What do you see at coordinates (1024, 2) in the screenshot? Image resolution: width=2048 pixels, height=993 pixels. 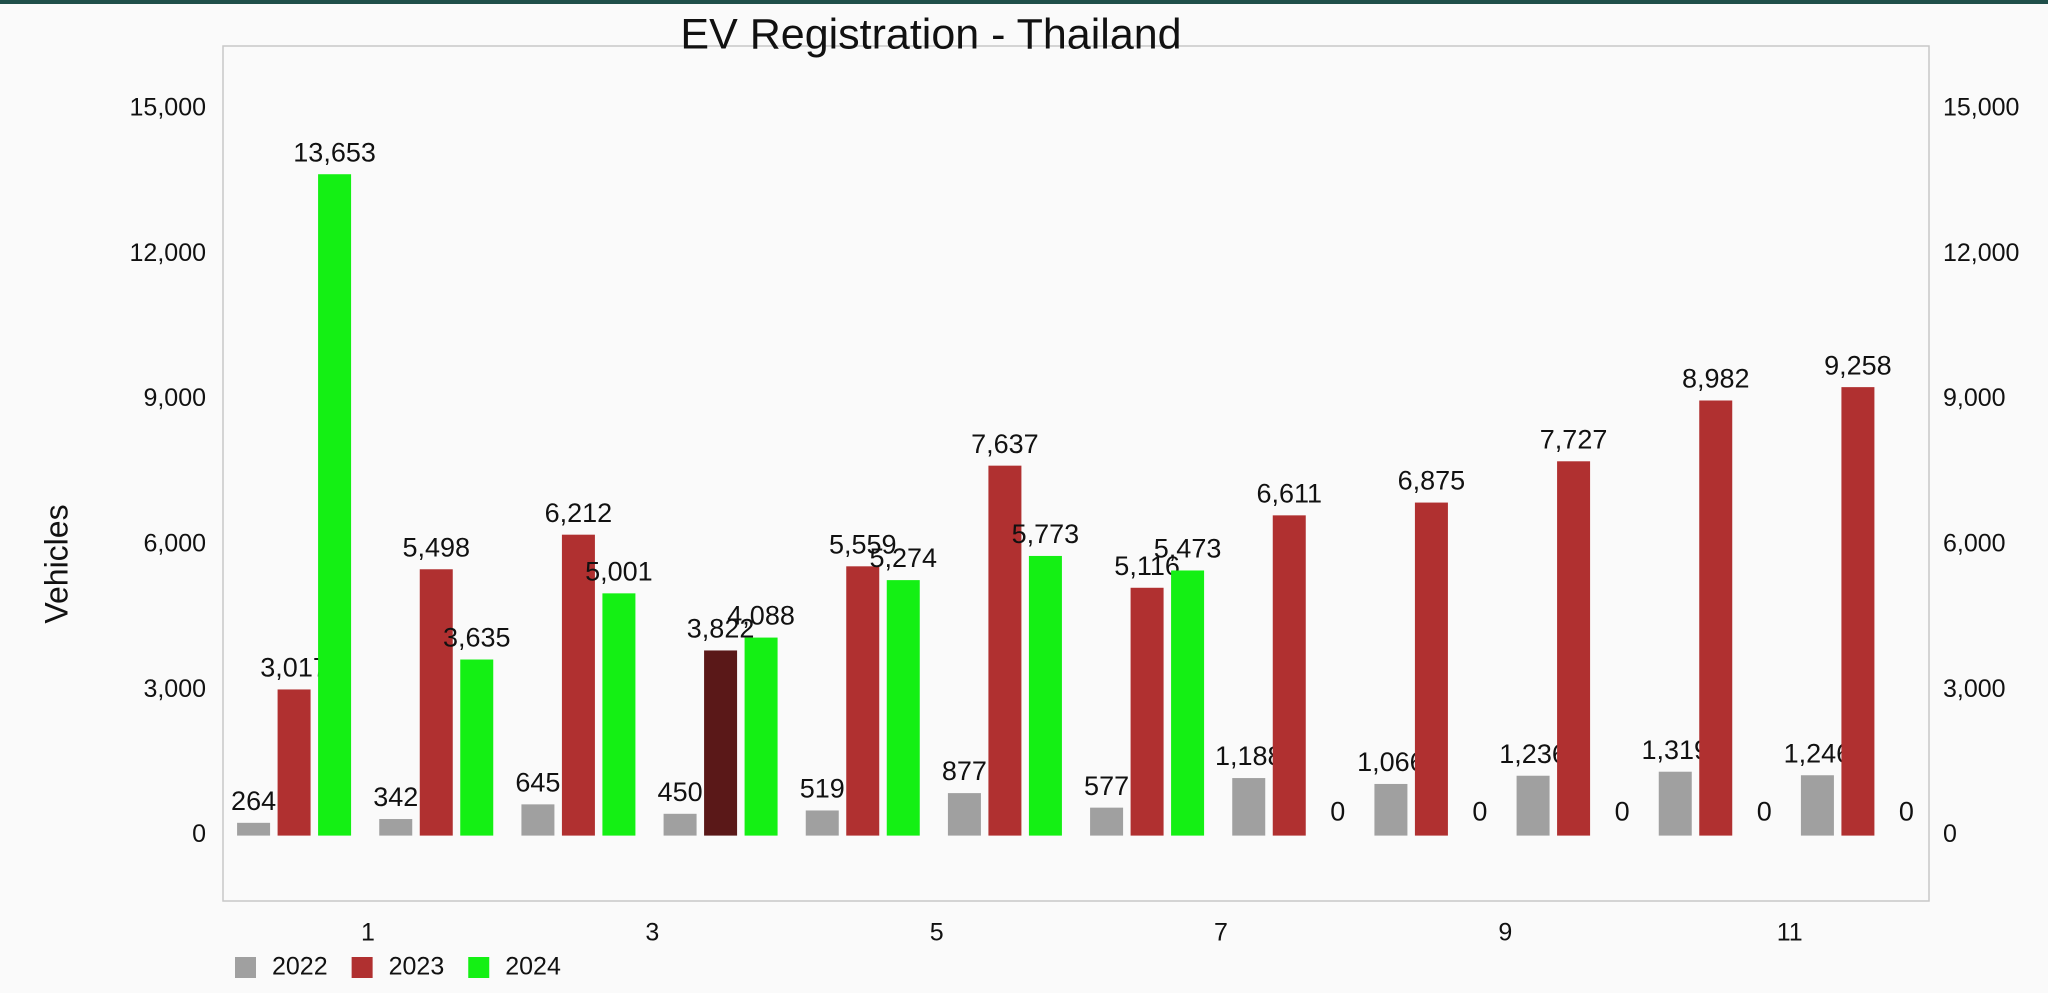 I see `top-border` at bounding box center [1024, 2].